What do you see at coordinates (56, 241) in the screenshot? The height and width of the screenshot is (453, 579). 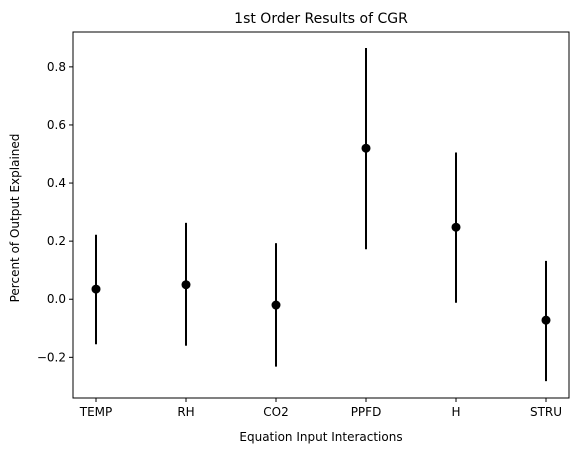 I see `y-tick-label: 0.2` at bounding box center [56, 241].